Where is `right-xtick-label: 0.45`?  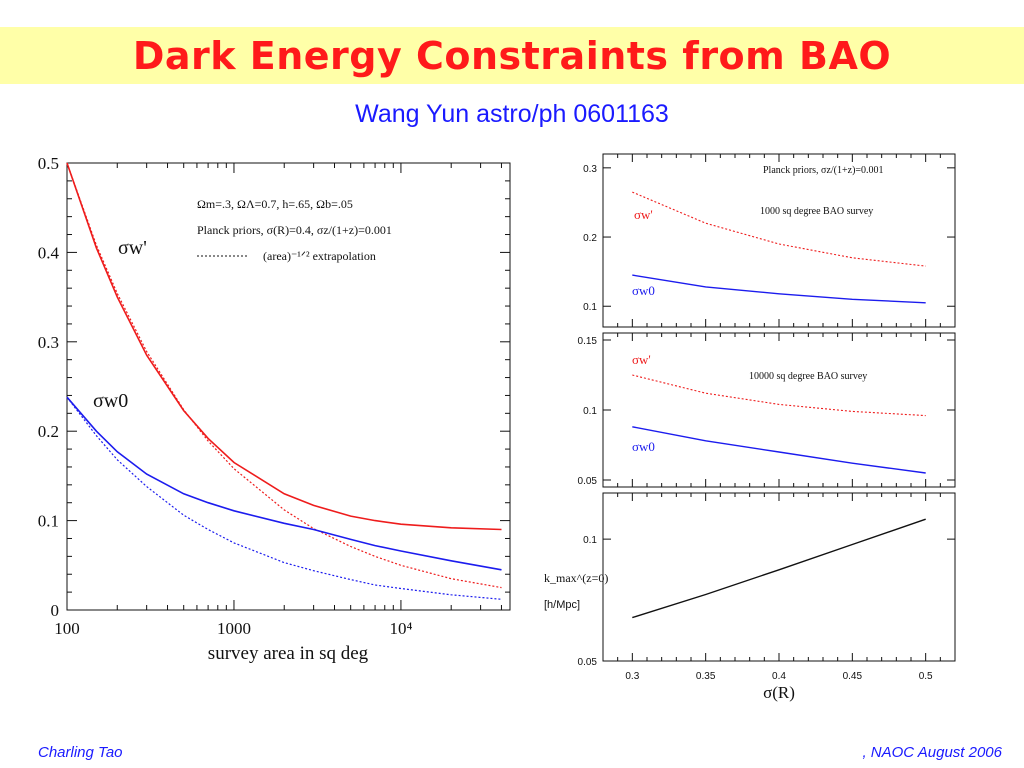
right-xtick-label: 0.45 is located at coordinates (853, 676).